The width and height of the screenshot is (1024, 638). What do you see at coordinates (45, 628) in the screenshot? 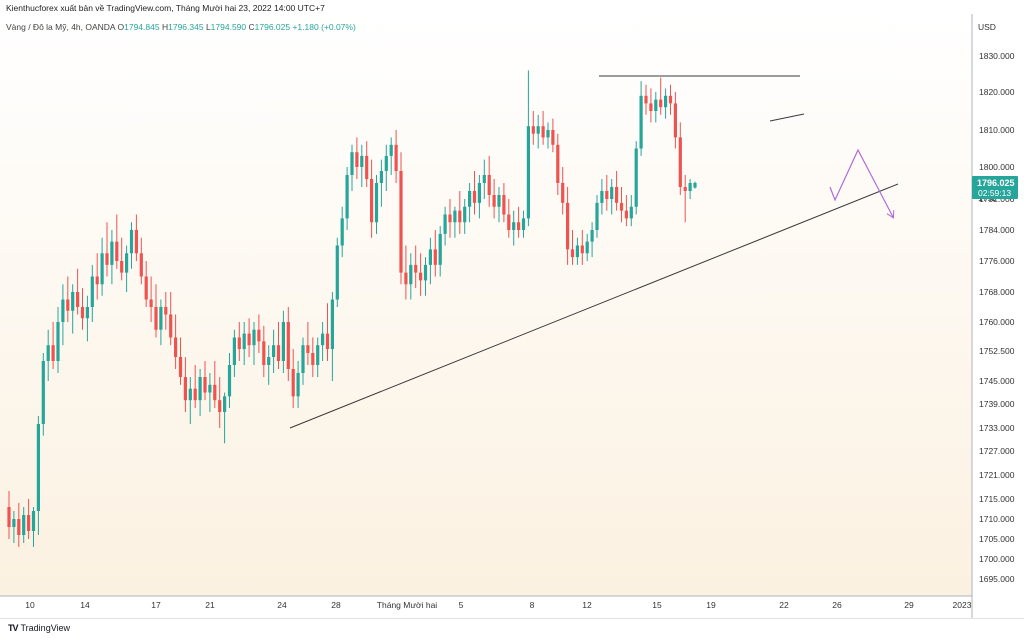
I see `tradingview-logo-text: TradingView` at bounding box center [45, 628].